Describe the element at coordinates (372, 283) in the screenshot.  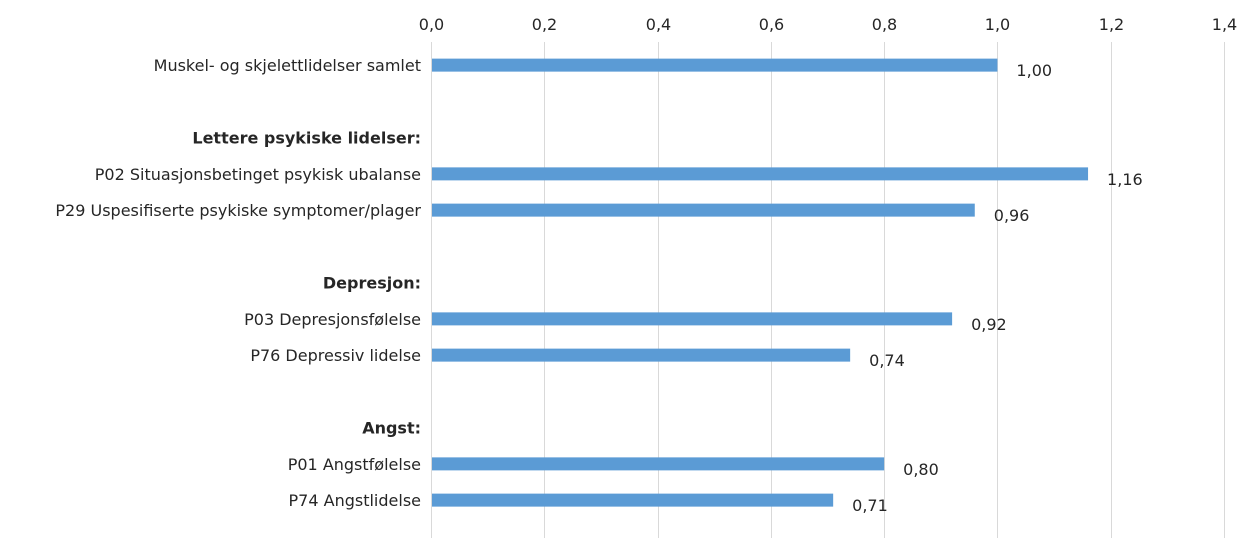
I see `group-header-label: Depresjon:` at that location.